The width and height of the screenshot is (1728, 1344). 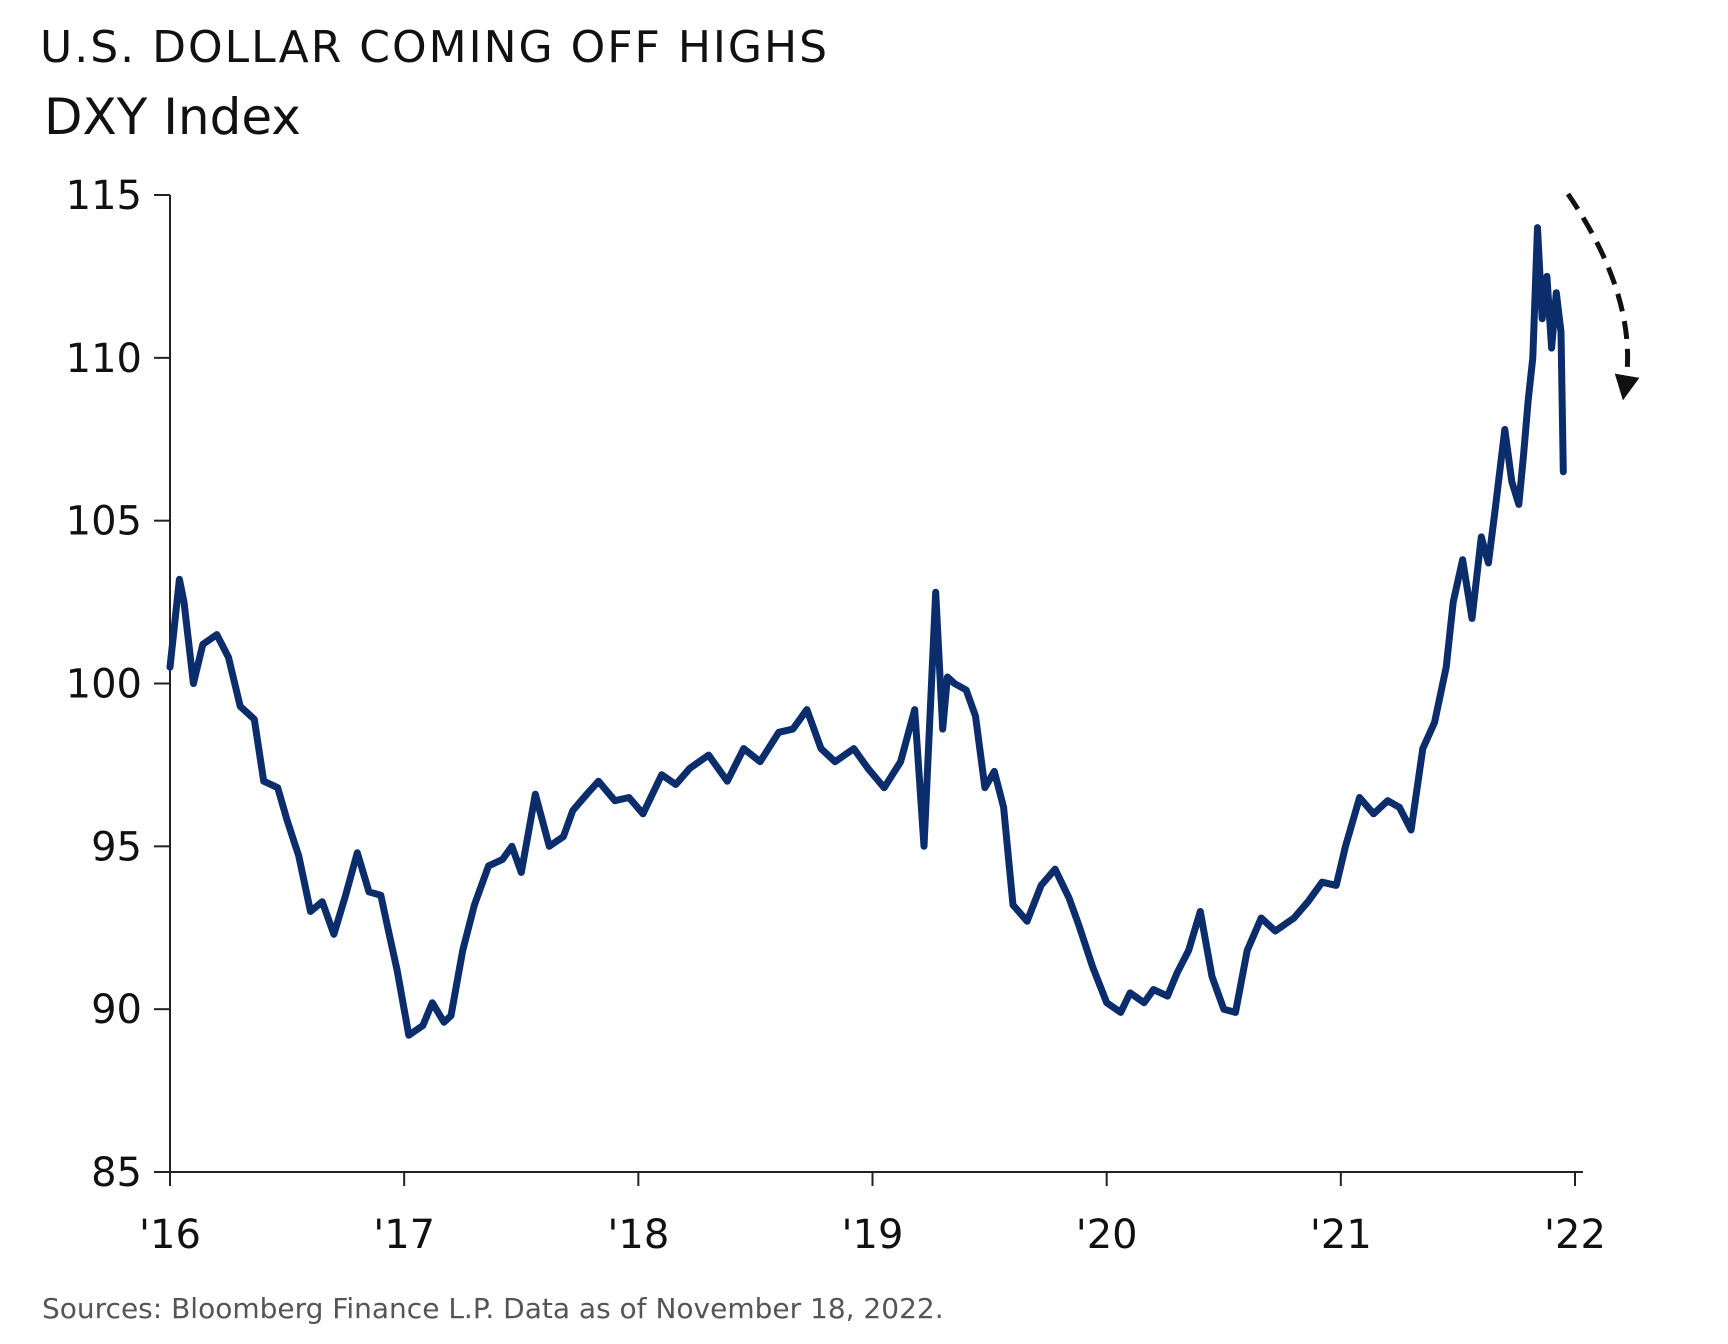 I want to click on x-tick-label: '18, so click(x=638, y=1235).